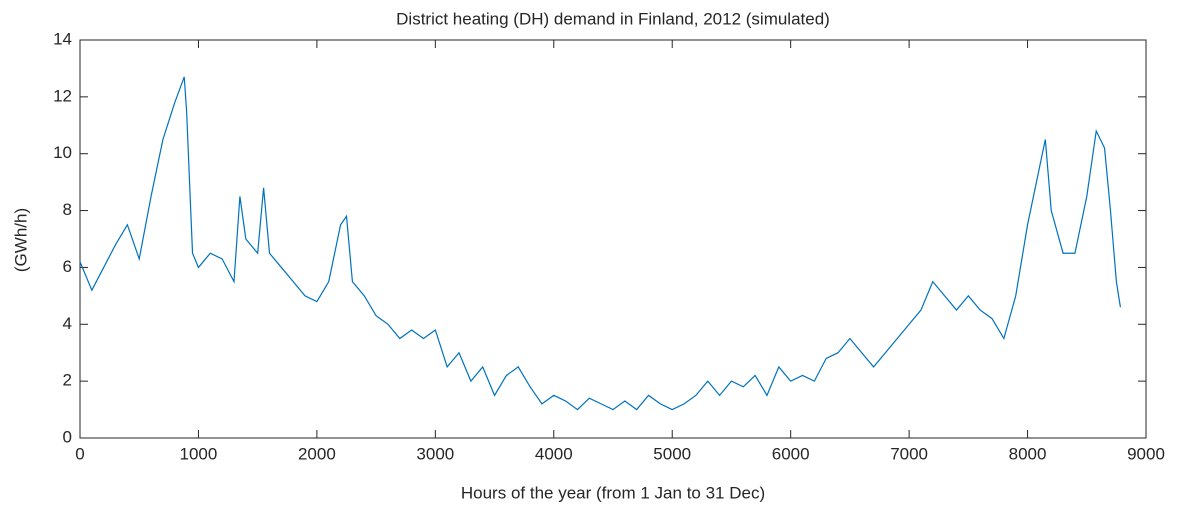 This screenshot has height=509, width=1194. What do you see at coordinates (62, 95) in the screenshot?
I see `y-tick-label: 12` at bounding box center [62, 95].